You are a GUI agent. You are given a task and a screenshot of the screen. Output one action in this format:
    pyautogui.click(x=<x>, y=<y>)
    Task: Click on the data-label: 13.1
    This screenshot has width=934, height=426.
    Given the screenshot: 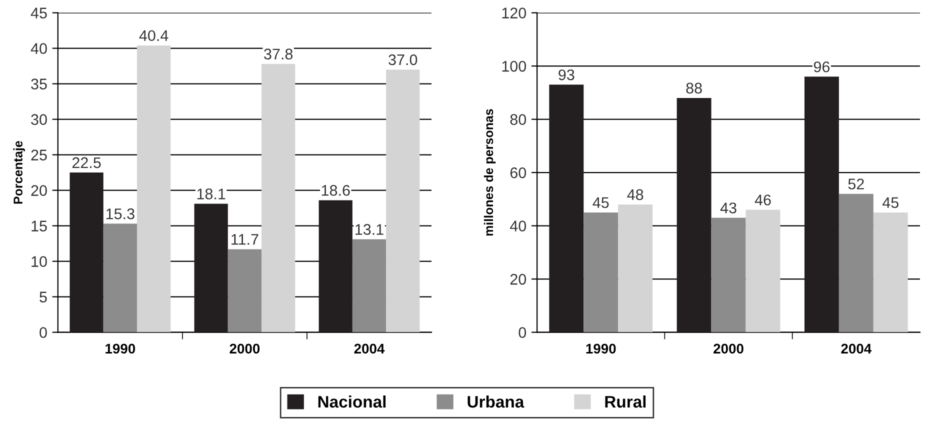 What is the action you would take?
    pyautogui.click(x=370, y=229)
    